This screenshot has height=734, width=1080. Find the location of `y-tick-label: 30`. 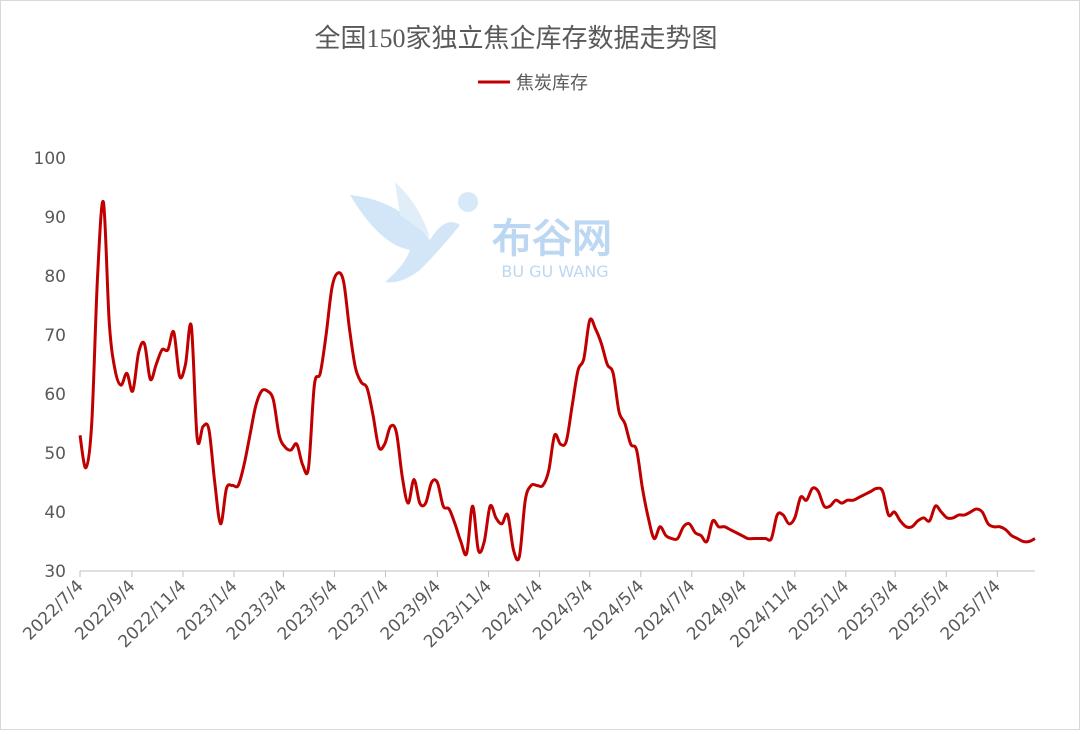

y-tick-label: 30 is located at coordinates (55, 572).